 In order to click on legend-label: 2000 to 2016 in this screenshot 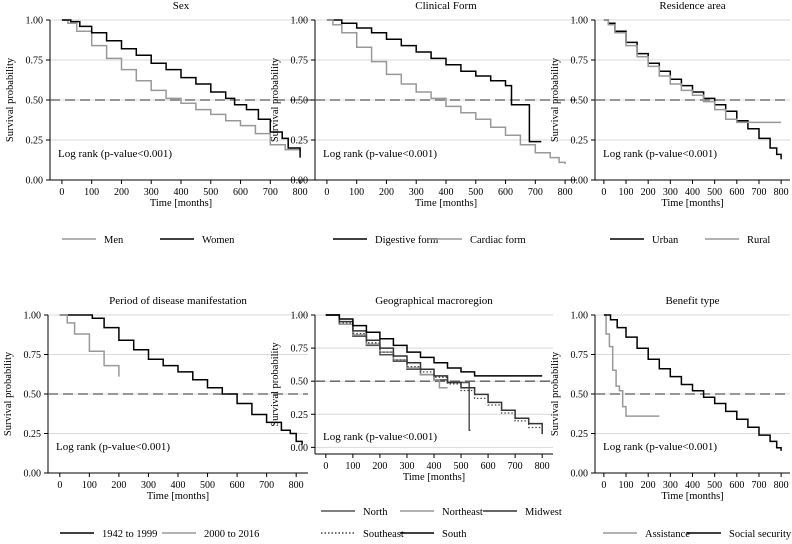, I will do `click(231, 534)`.